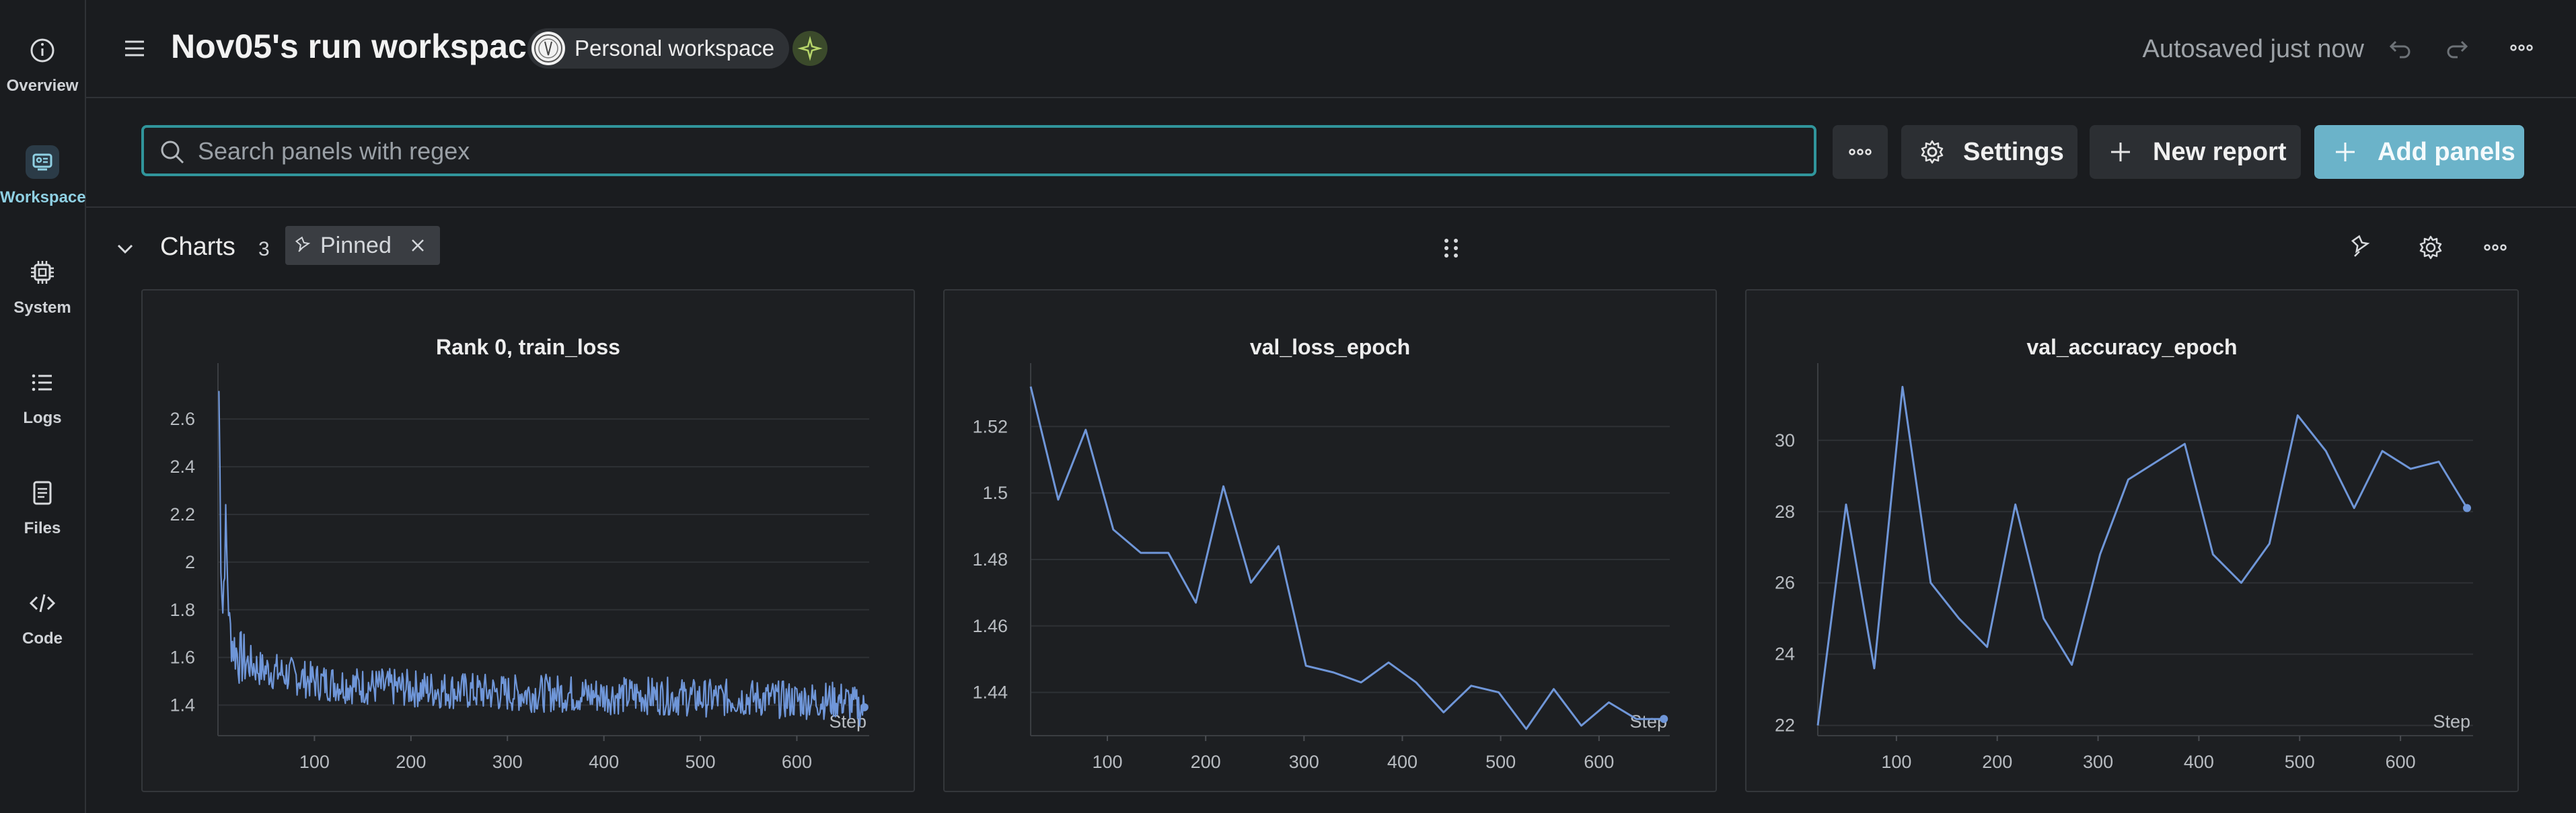  What do you see at coordinates (1330, 347) in the screenshot?
I see `chart-title: val_loss_epoch` at bounding box center [1330, 347].